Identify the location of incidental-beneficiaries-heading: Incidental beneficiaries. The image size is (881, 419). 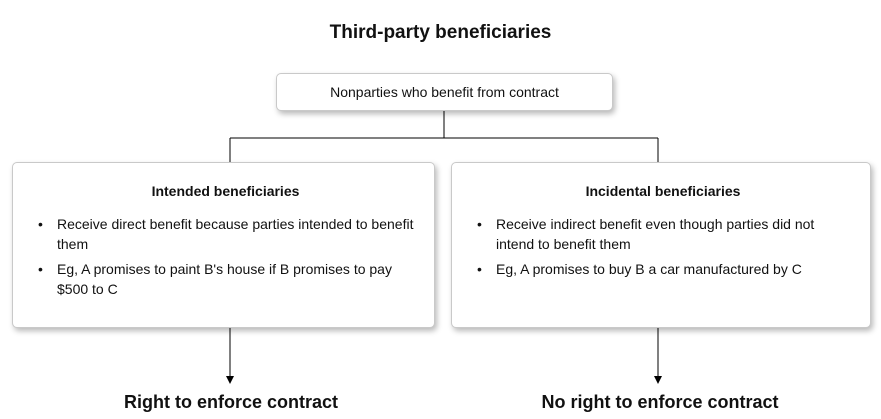
(663, 191).